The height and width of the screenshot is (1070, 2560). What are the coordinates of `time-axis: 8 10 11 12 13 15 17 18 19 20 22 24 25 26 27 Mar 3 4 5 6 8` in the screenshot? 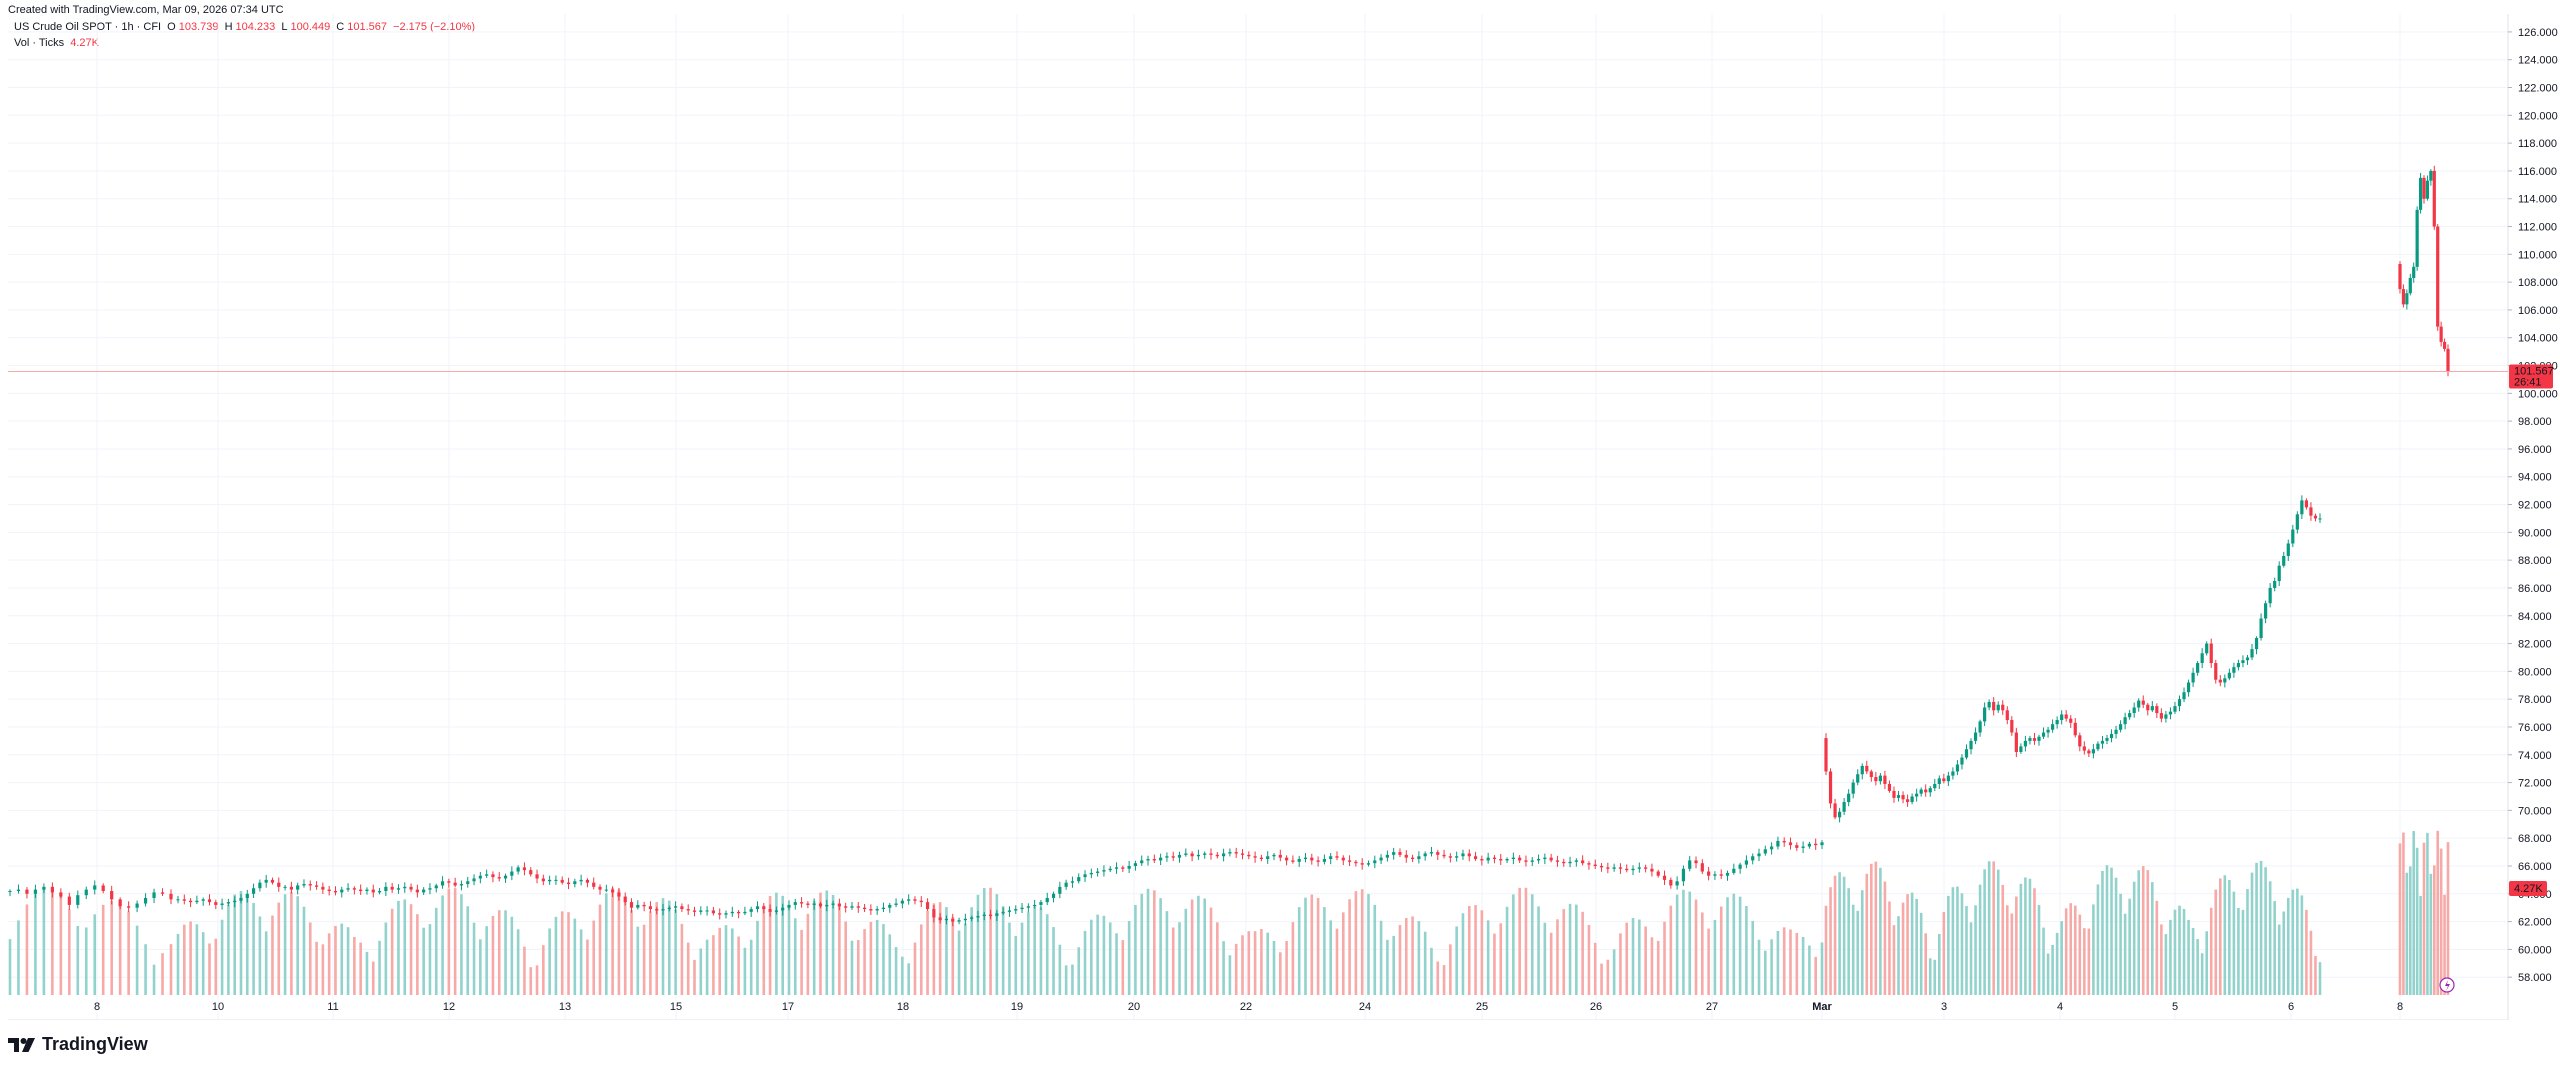 It's located at (1258, 1010).